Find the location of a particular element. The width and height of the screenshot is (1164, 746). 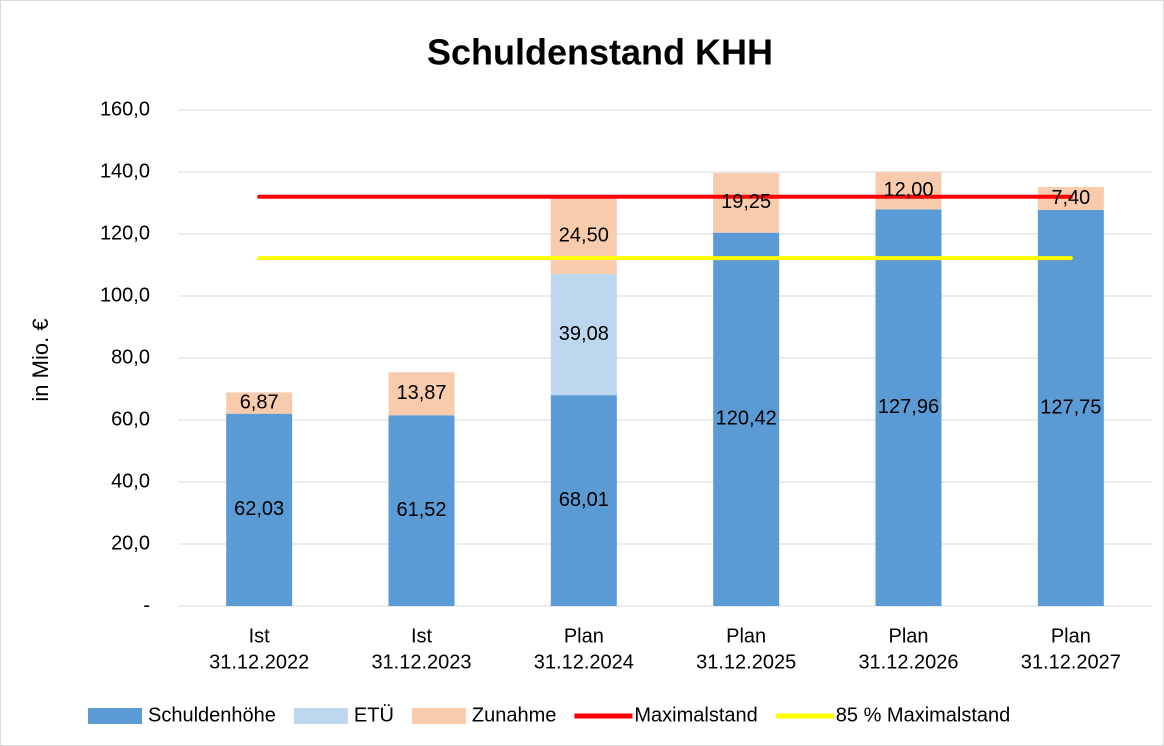

data-label: 39,08 is located at coordinates (584, 334).